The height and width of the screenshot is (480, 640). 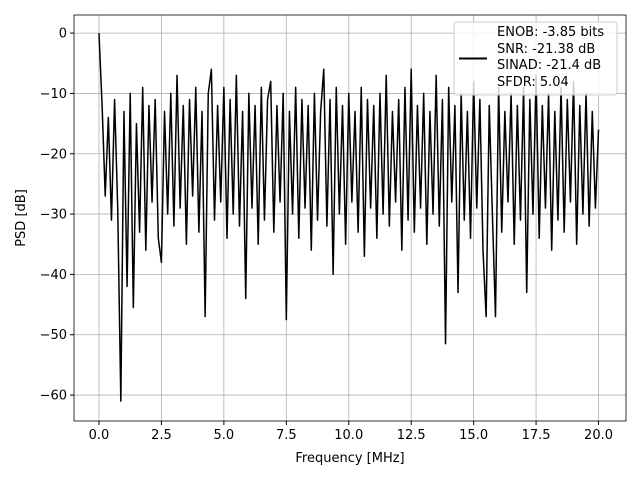 What do you see at coordinates (536, 435) in the screenshot?
I see `x-tick-label: 17.5` at bounding box center [536, 435].